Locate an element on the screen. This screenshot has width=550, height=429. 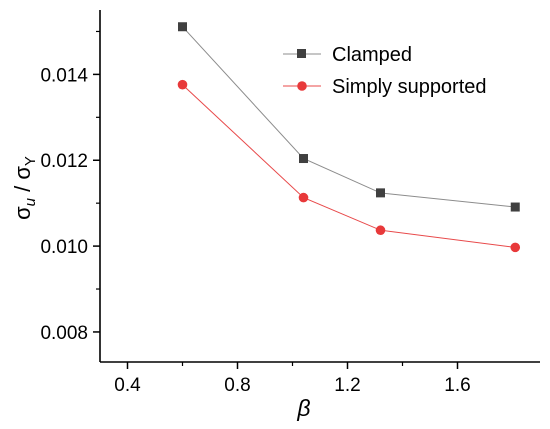
y-axis-title-slash: / is located at coordinates (22, 189).